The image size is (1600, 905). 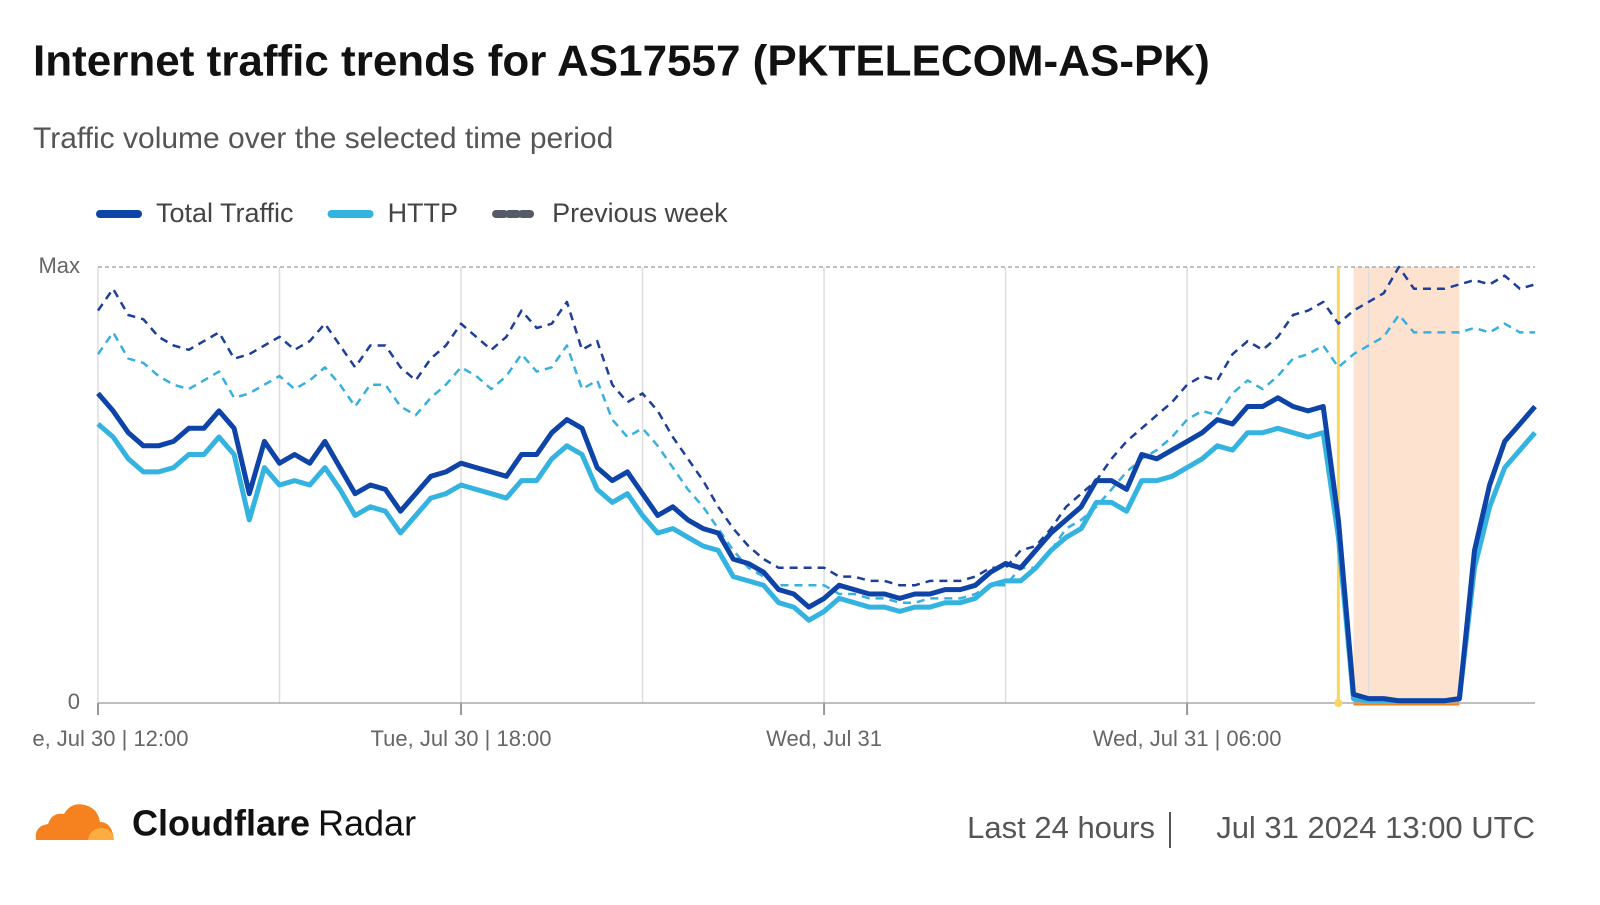 I want to click on legend-label: HTTP, so click(x=423, y=213).